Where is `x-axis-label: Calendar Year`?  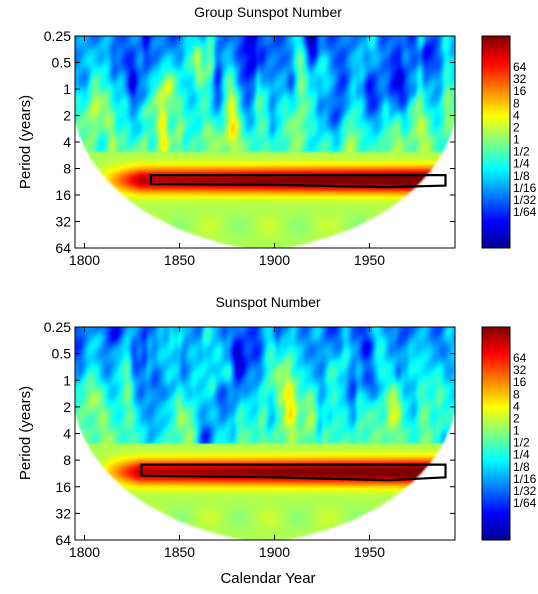
x-axis-label: Calendar Year is located at coordinates (267, 578).